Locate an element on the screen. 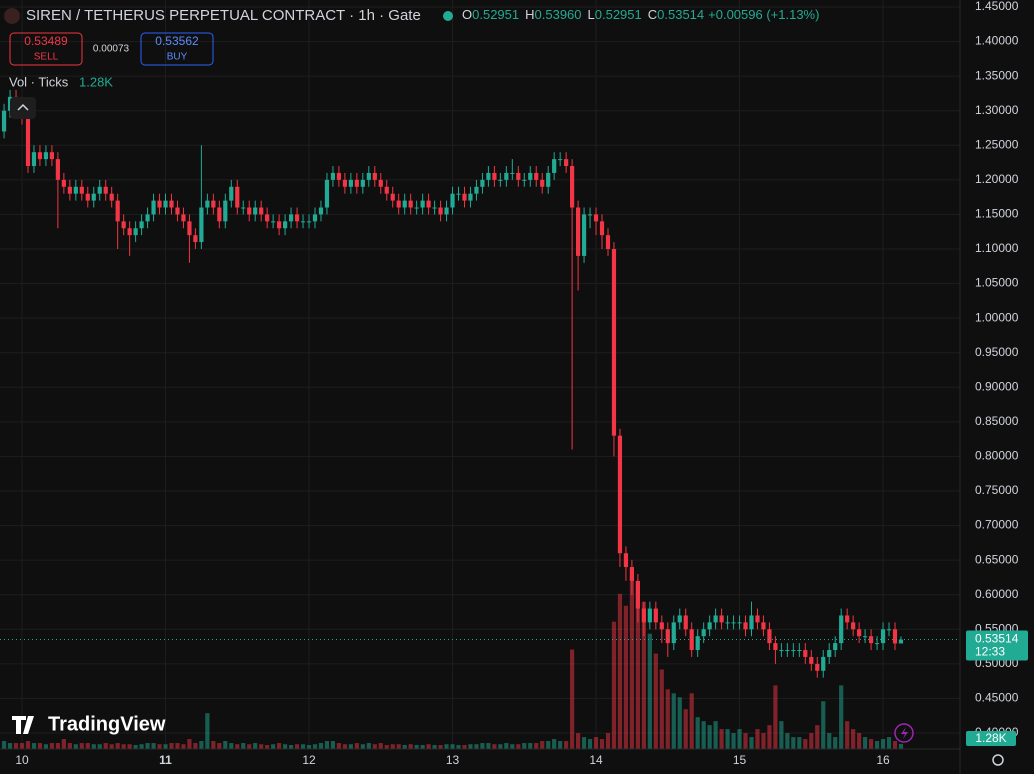 This screenshot has width=1034, height=774. sell-button is located at coordinates (46, 49).